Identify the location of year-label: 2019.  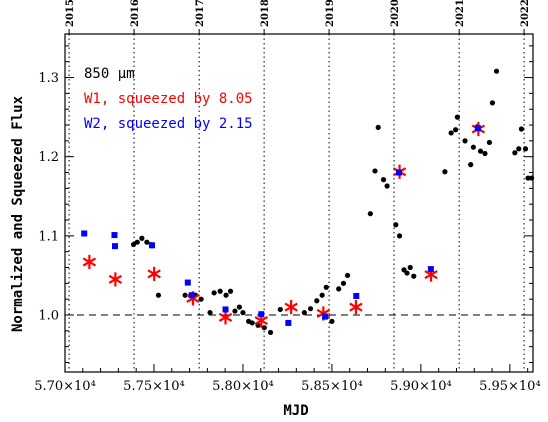
(330, 13).